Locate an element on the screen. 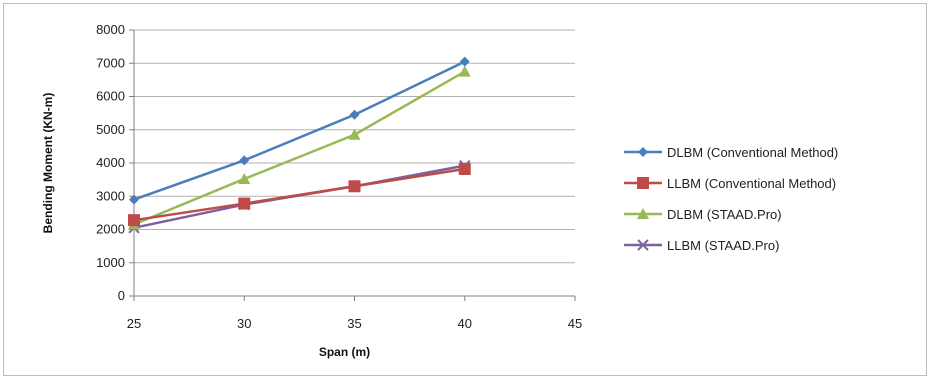 The image size is (932, 381). legend-entry: DLBM (STAAD.Pro) is located at coordinates (703, 214).